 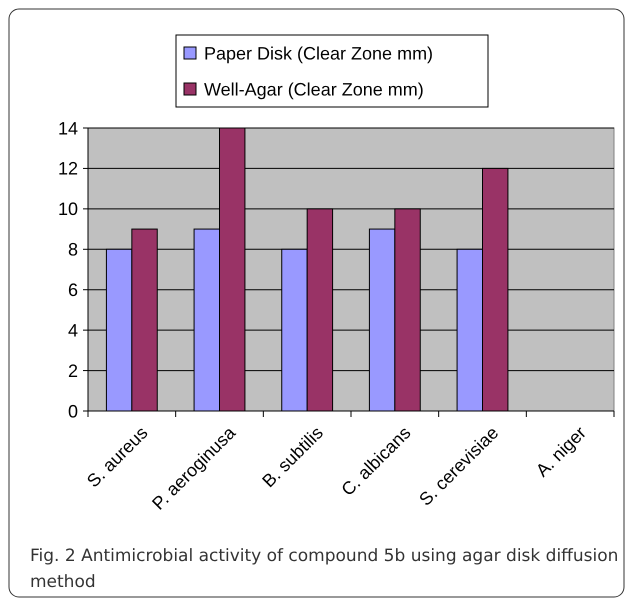 I want to click on legend-label: Well-Agar (Clear Zone mm), so click(x=314, y=89).